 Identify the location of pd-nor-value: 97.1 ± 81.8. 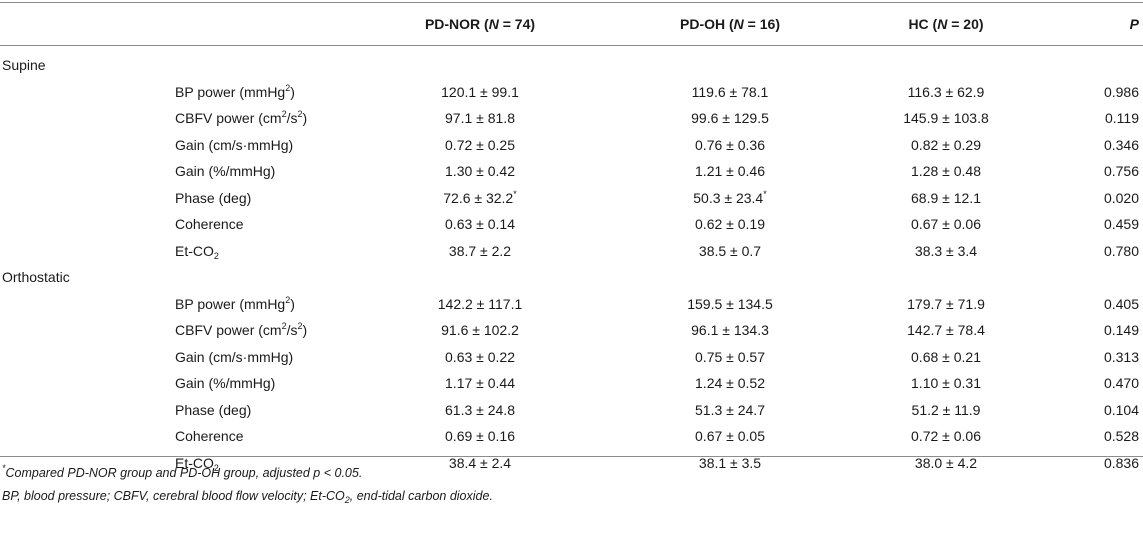
(480, 118).